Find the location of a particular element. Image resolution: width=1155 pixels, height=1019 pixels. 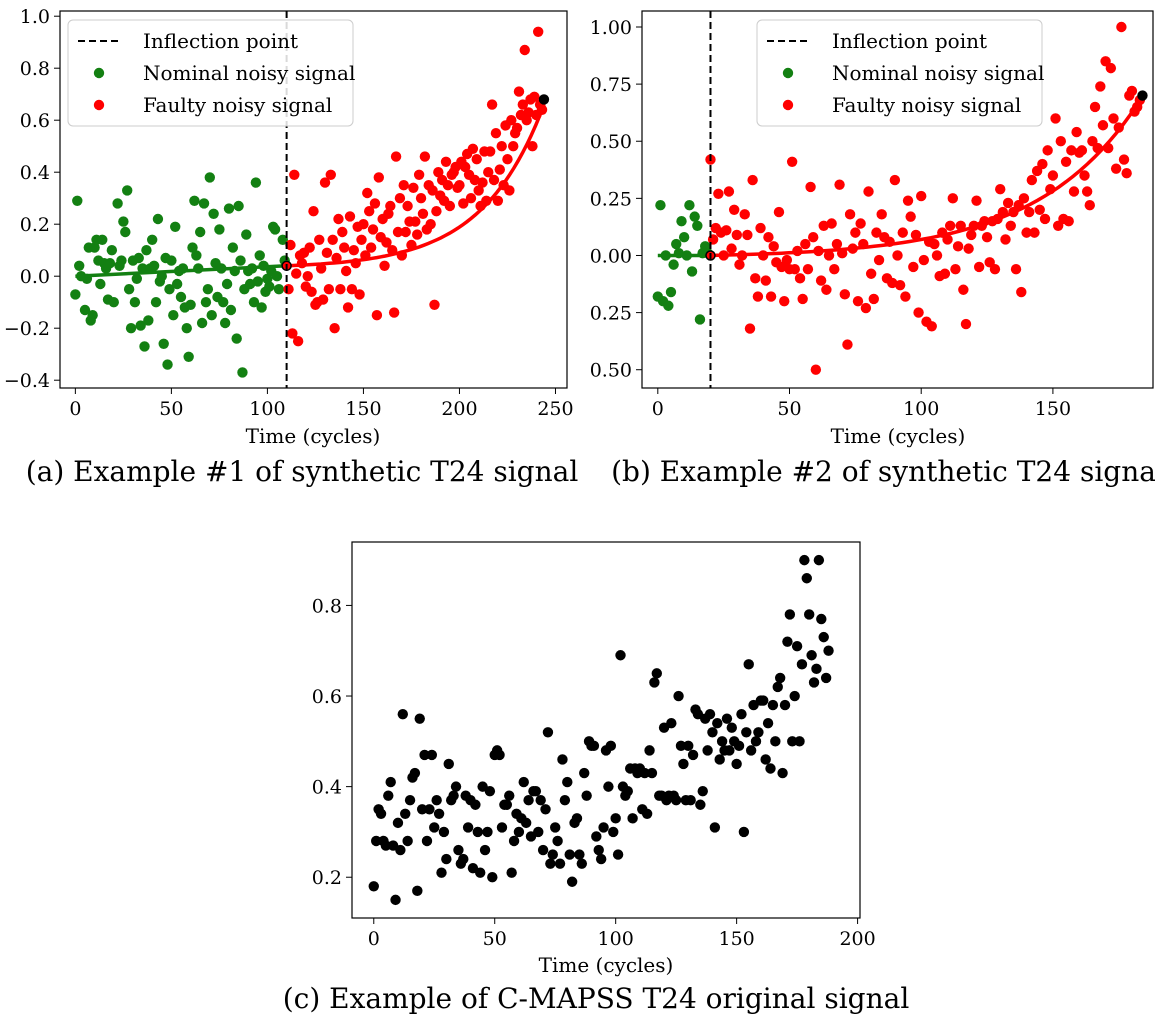

y-tick-label: 1.0 is located at coordinates (35, 17).